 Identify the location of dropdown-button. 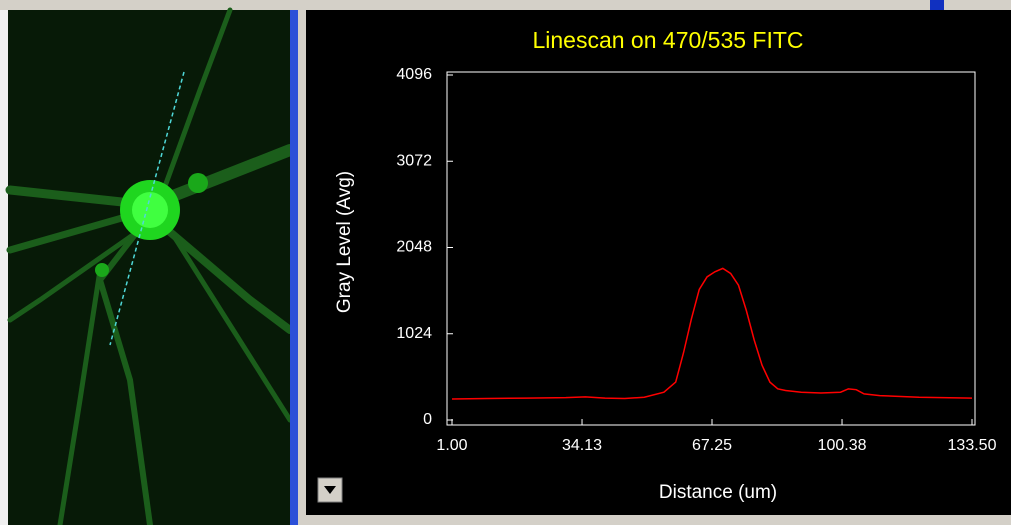
(330, 490).